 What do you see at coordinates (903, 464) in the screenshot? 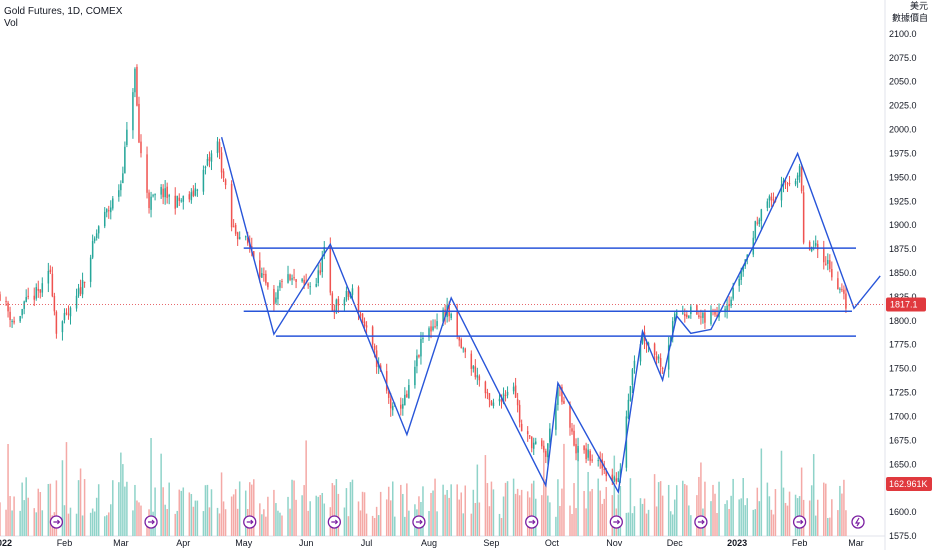
I see `price-tick-label: 1650.0` at bounding box center [903, 464].